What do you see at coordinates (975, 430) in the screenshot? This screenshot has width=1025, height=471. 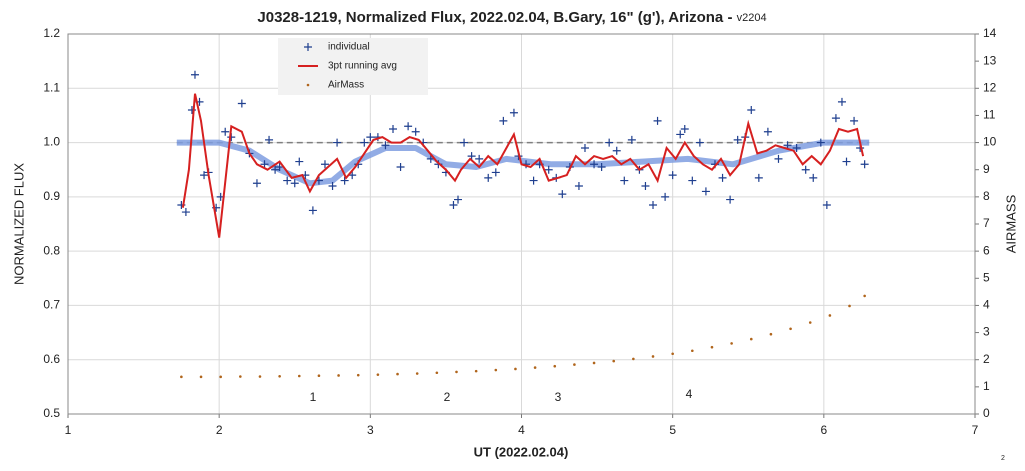 I see `x-tick-label: 7` at bounding box center [975, 430].